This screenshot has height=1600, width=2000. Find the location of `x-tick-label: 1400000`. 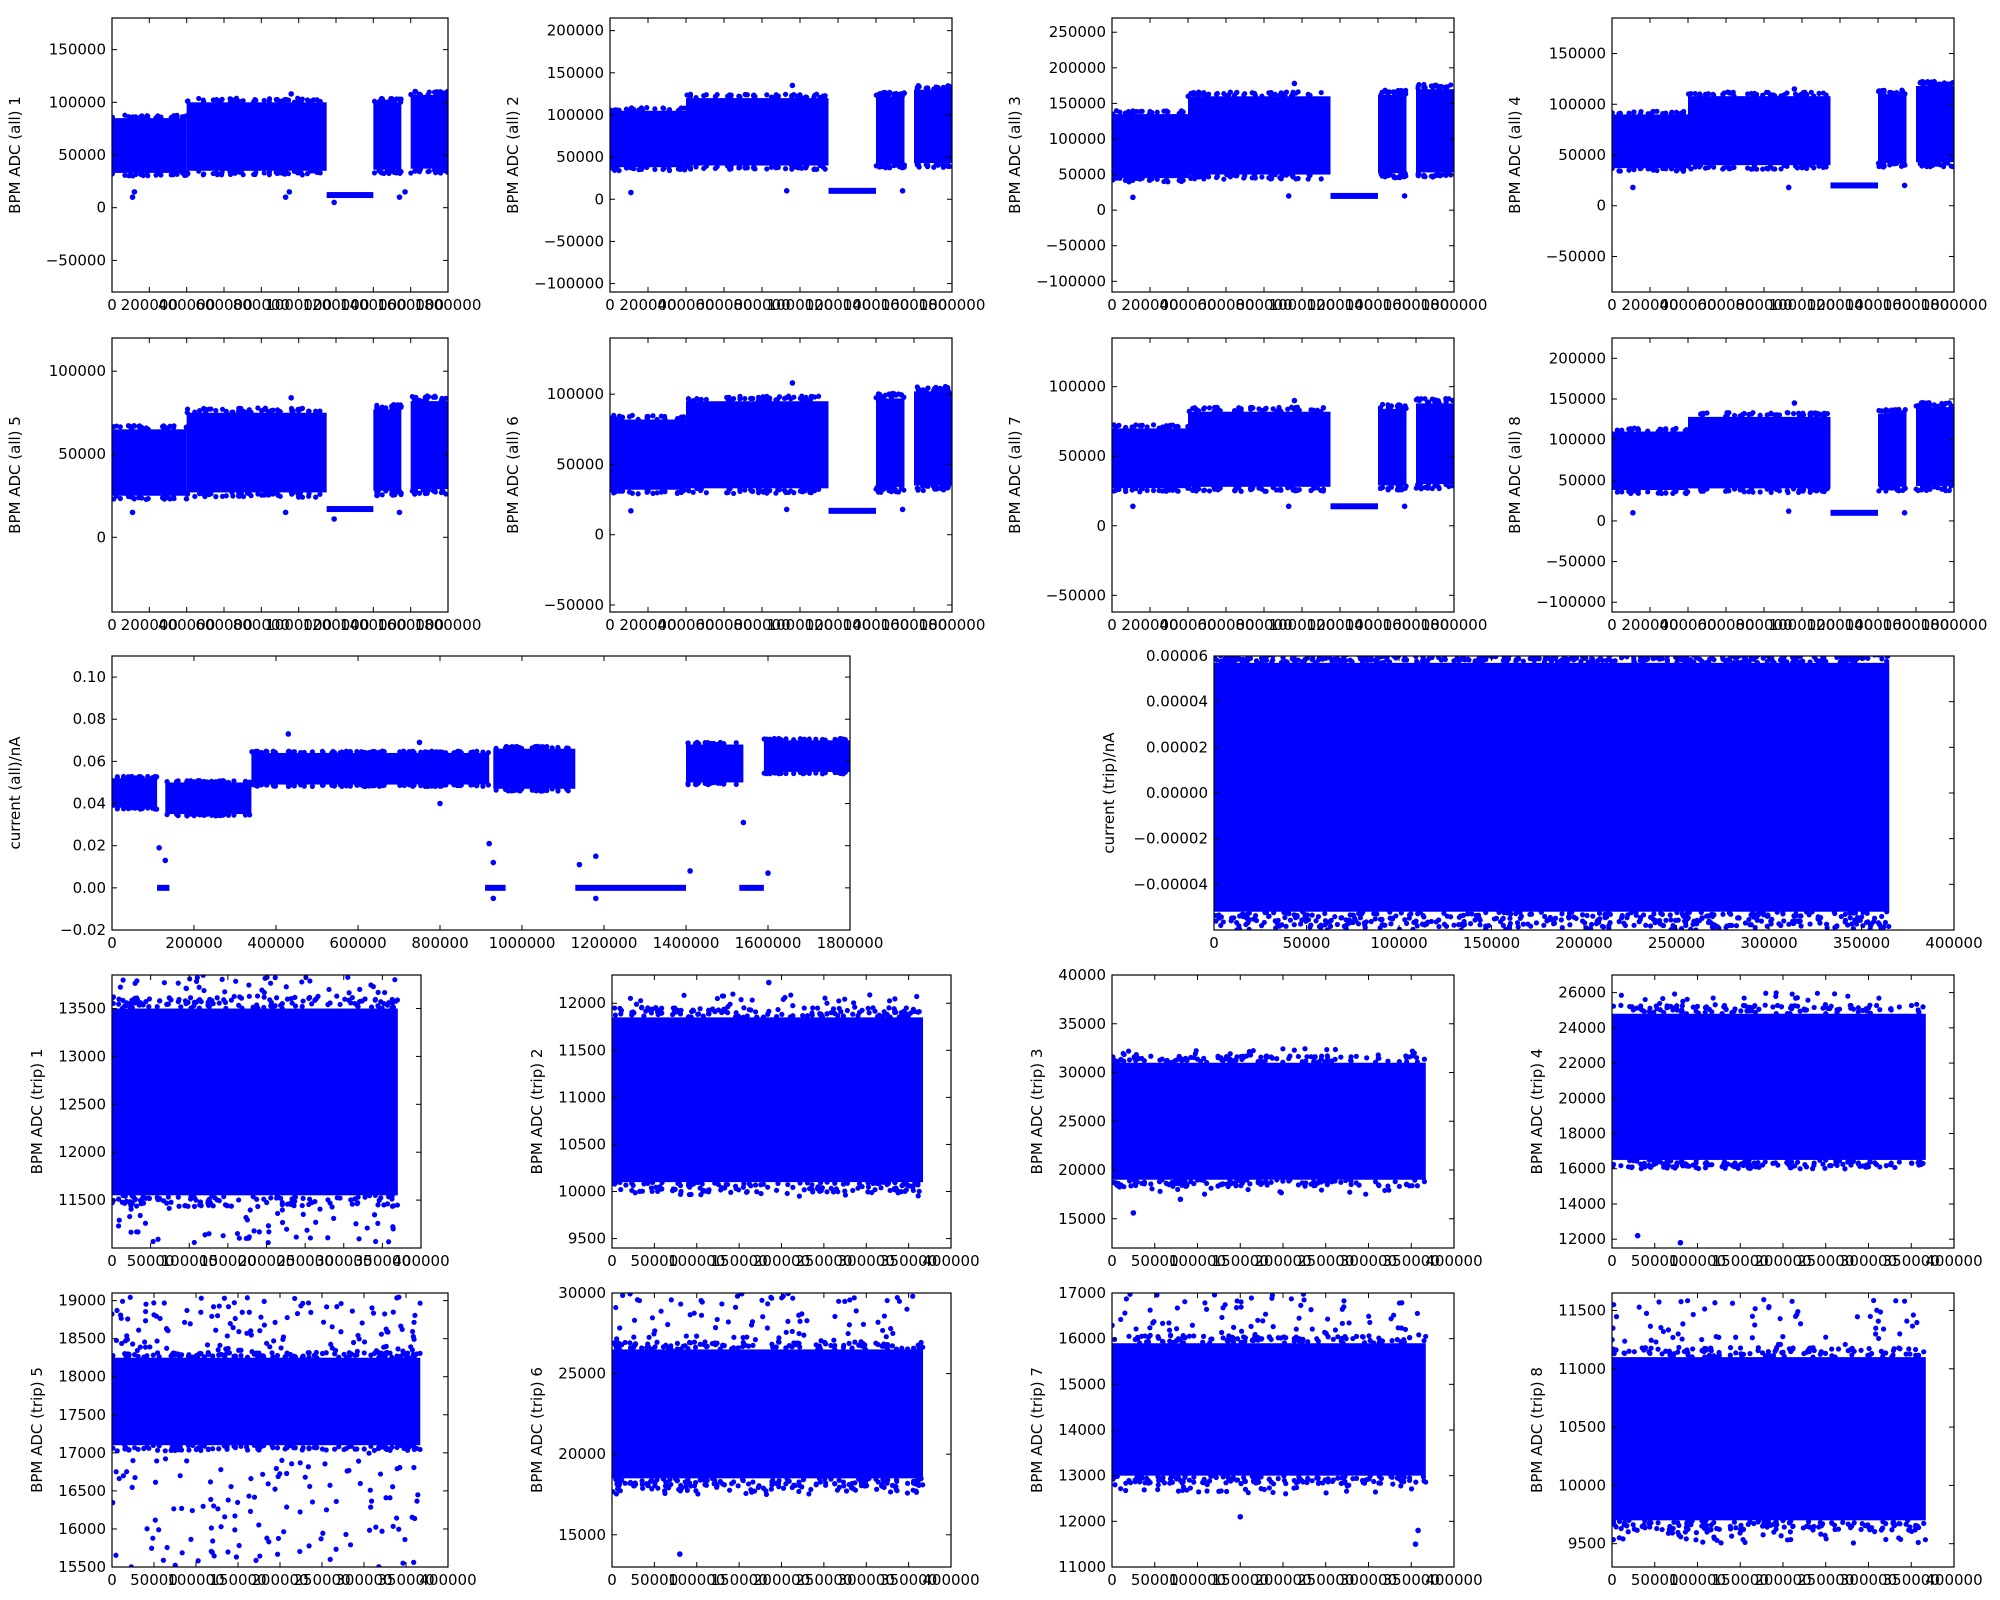

x-tick-label: 1400000 is located at coordinates (373, 305).